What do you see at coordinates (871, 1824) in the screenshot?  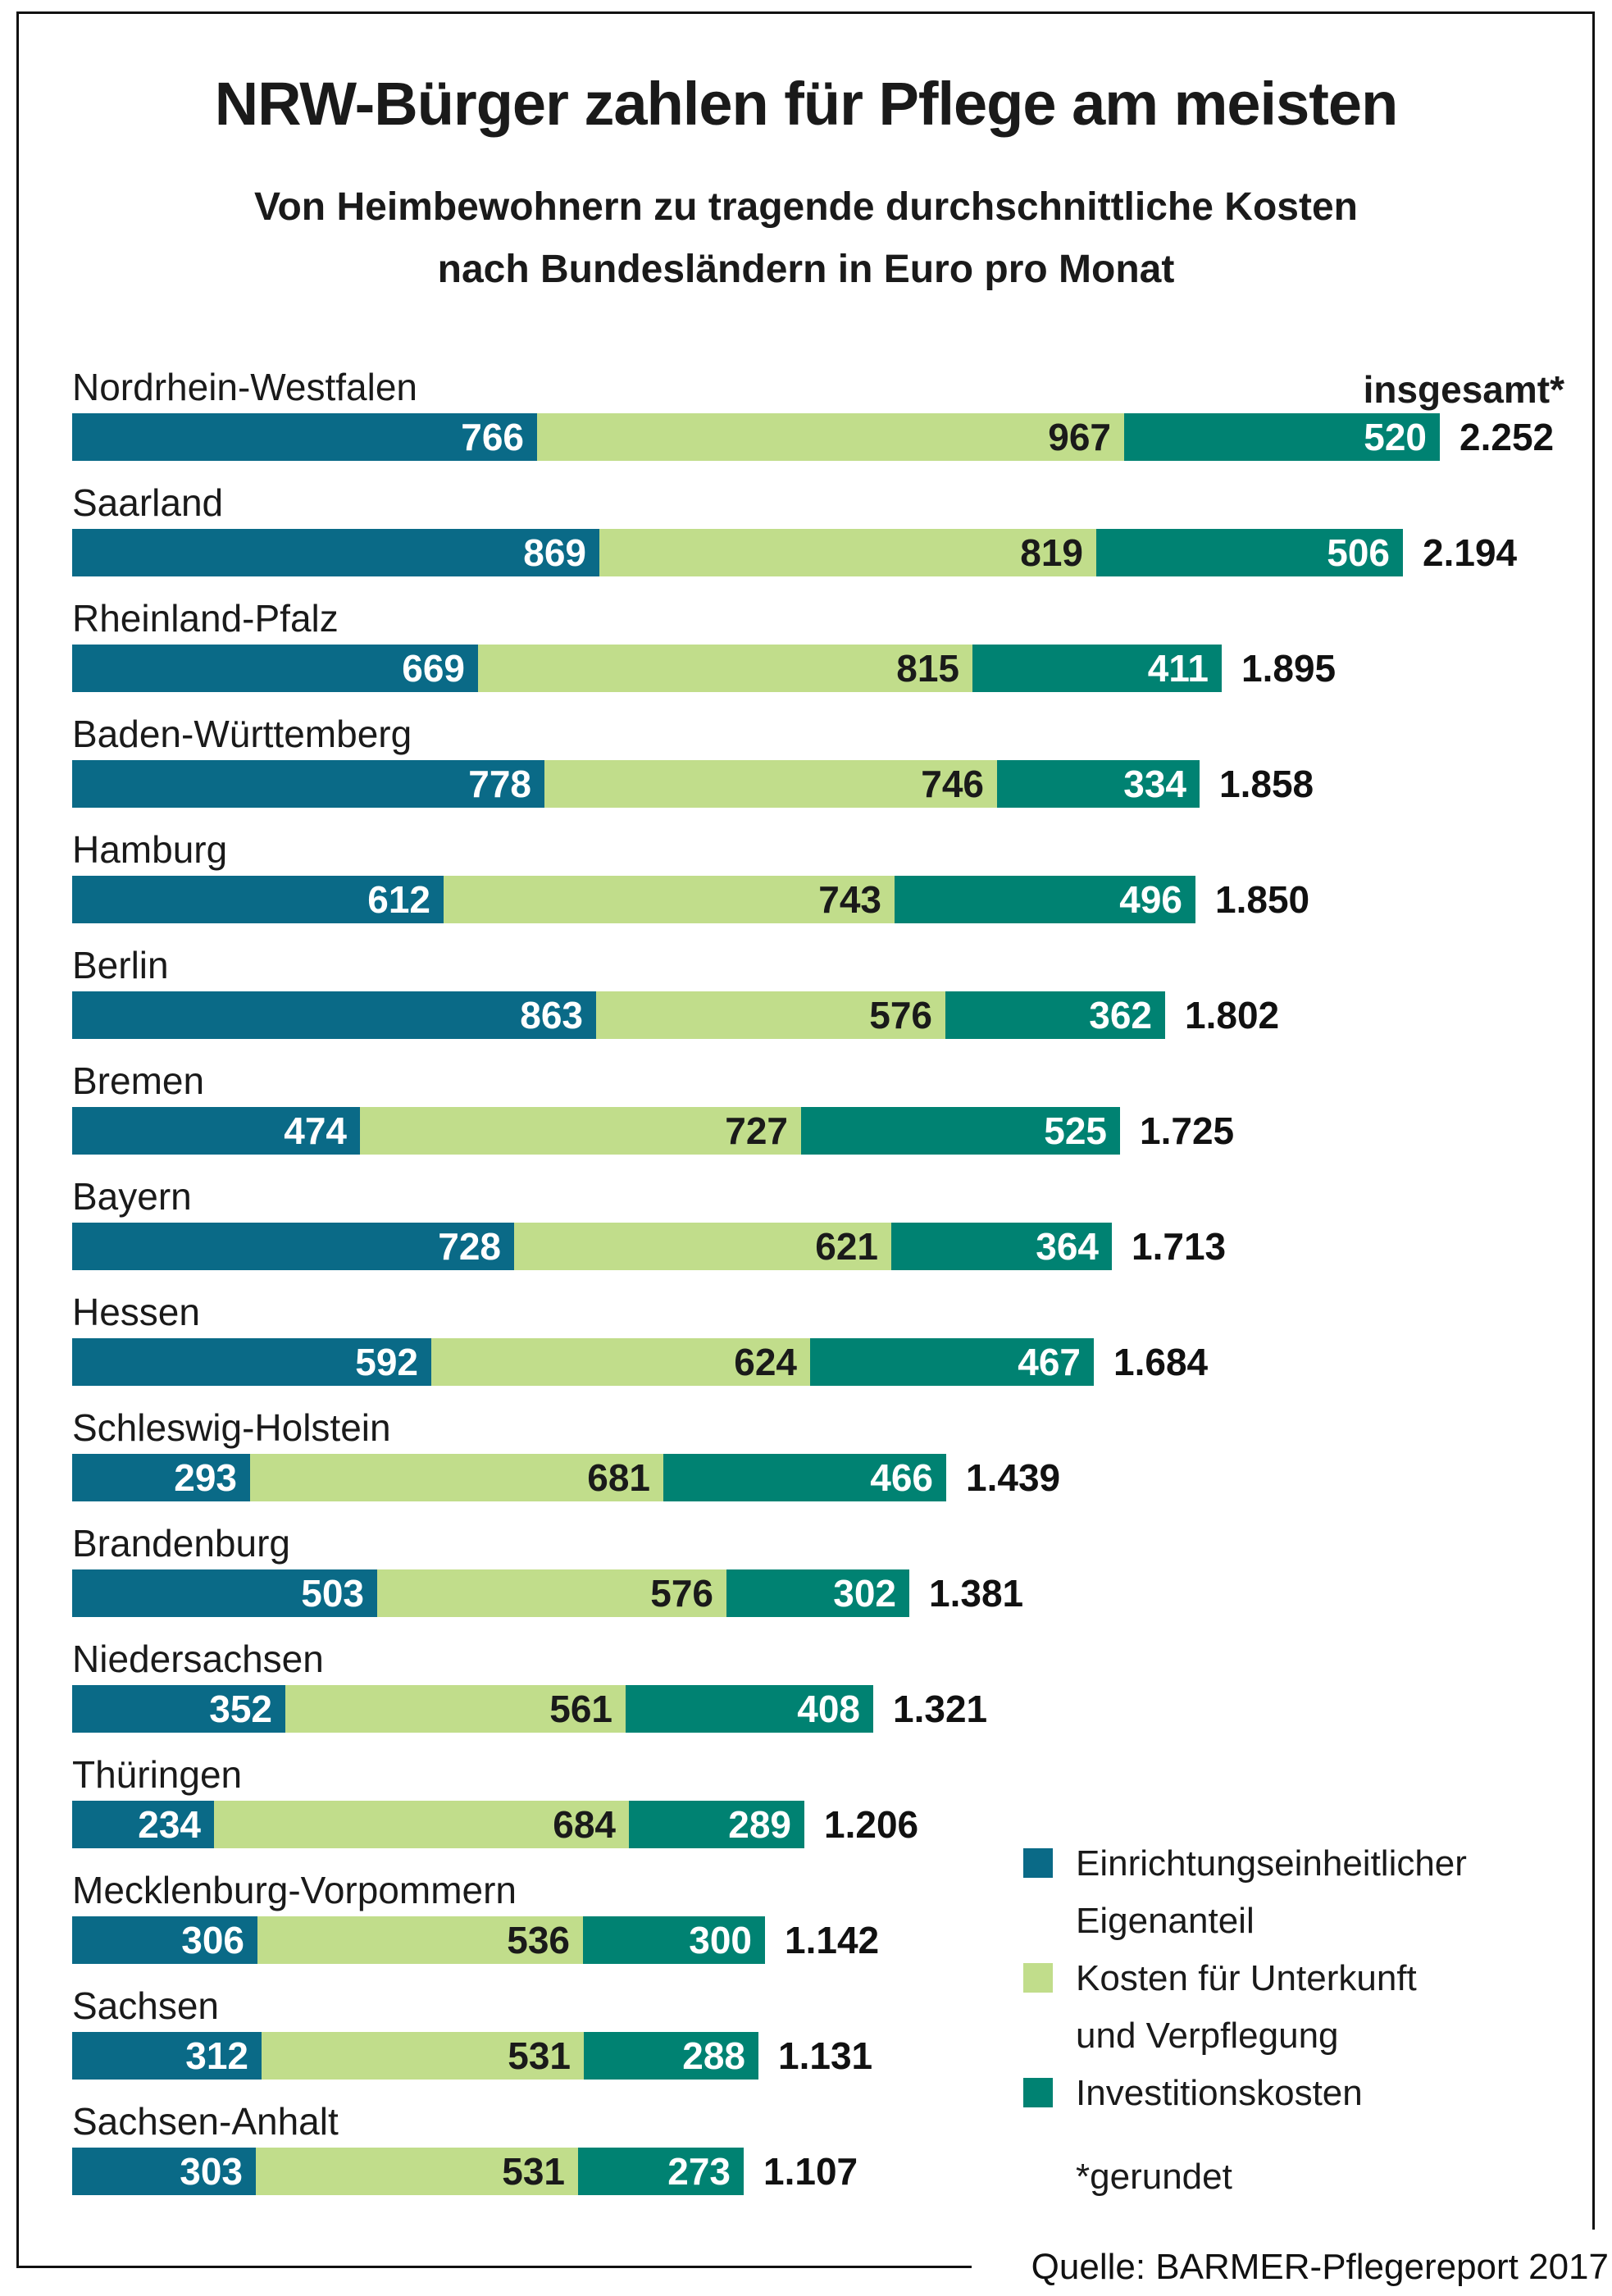 I see `total-label: 1.206` at bounding box center [871, 1824].